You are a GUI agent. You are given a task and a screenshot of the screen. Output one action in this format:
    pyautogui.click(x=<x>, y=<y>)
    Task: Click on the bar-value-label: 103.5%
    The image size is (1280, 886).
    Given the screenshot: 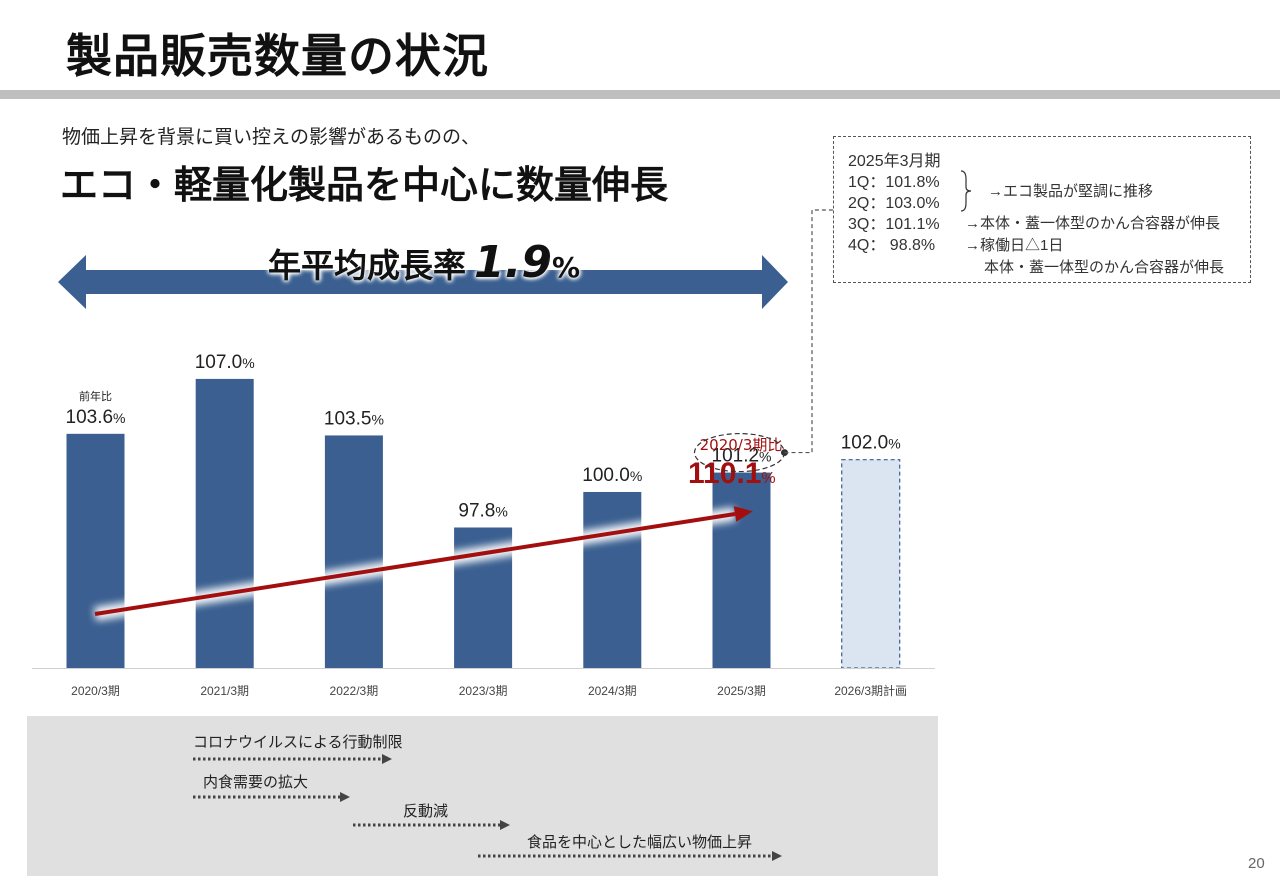 What is the action you would take?
    pyautogui.click(x=354, y=418)
    